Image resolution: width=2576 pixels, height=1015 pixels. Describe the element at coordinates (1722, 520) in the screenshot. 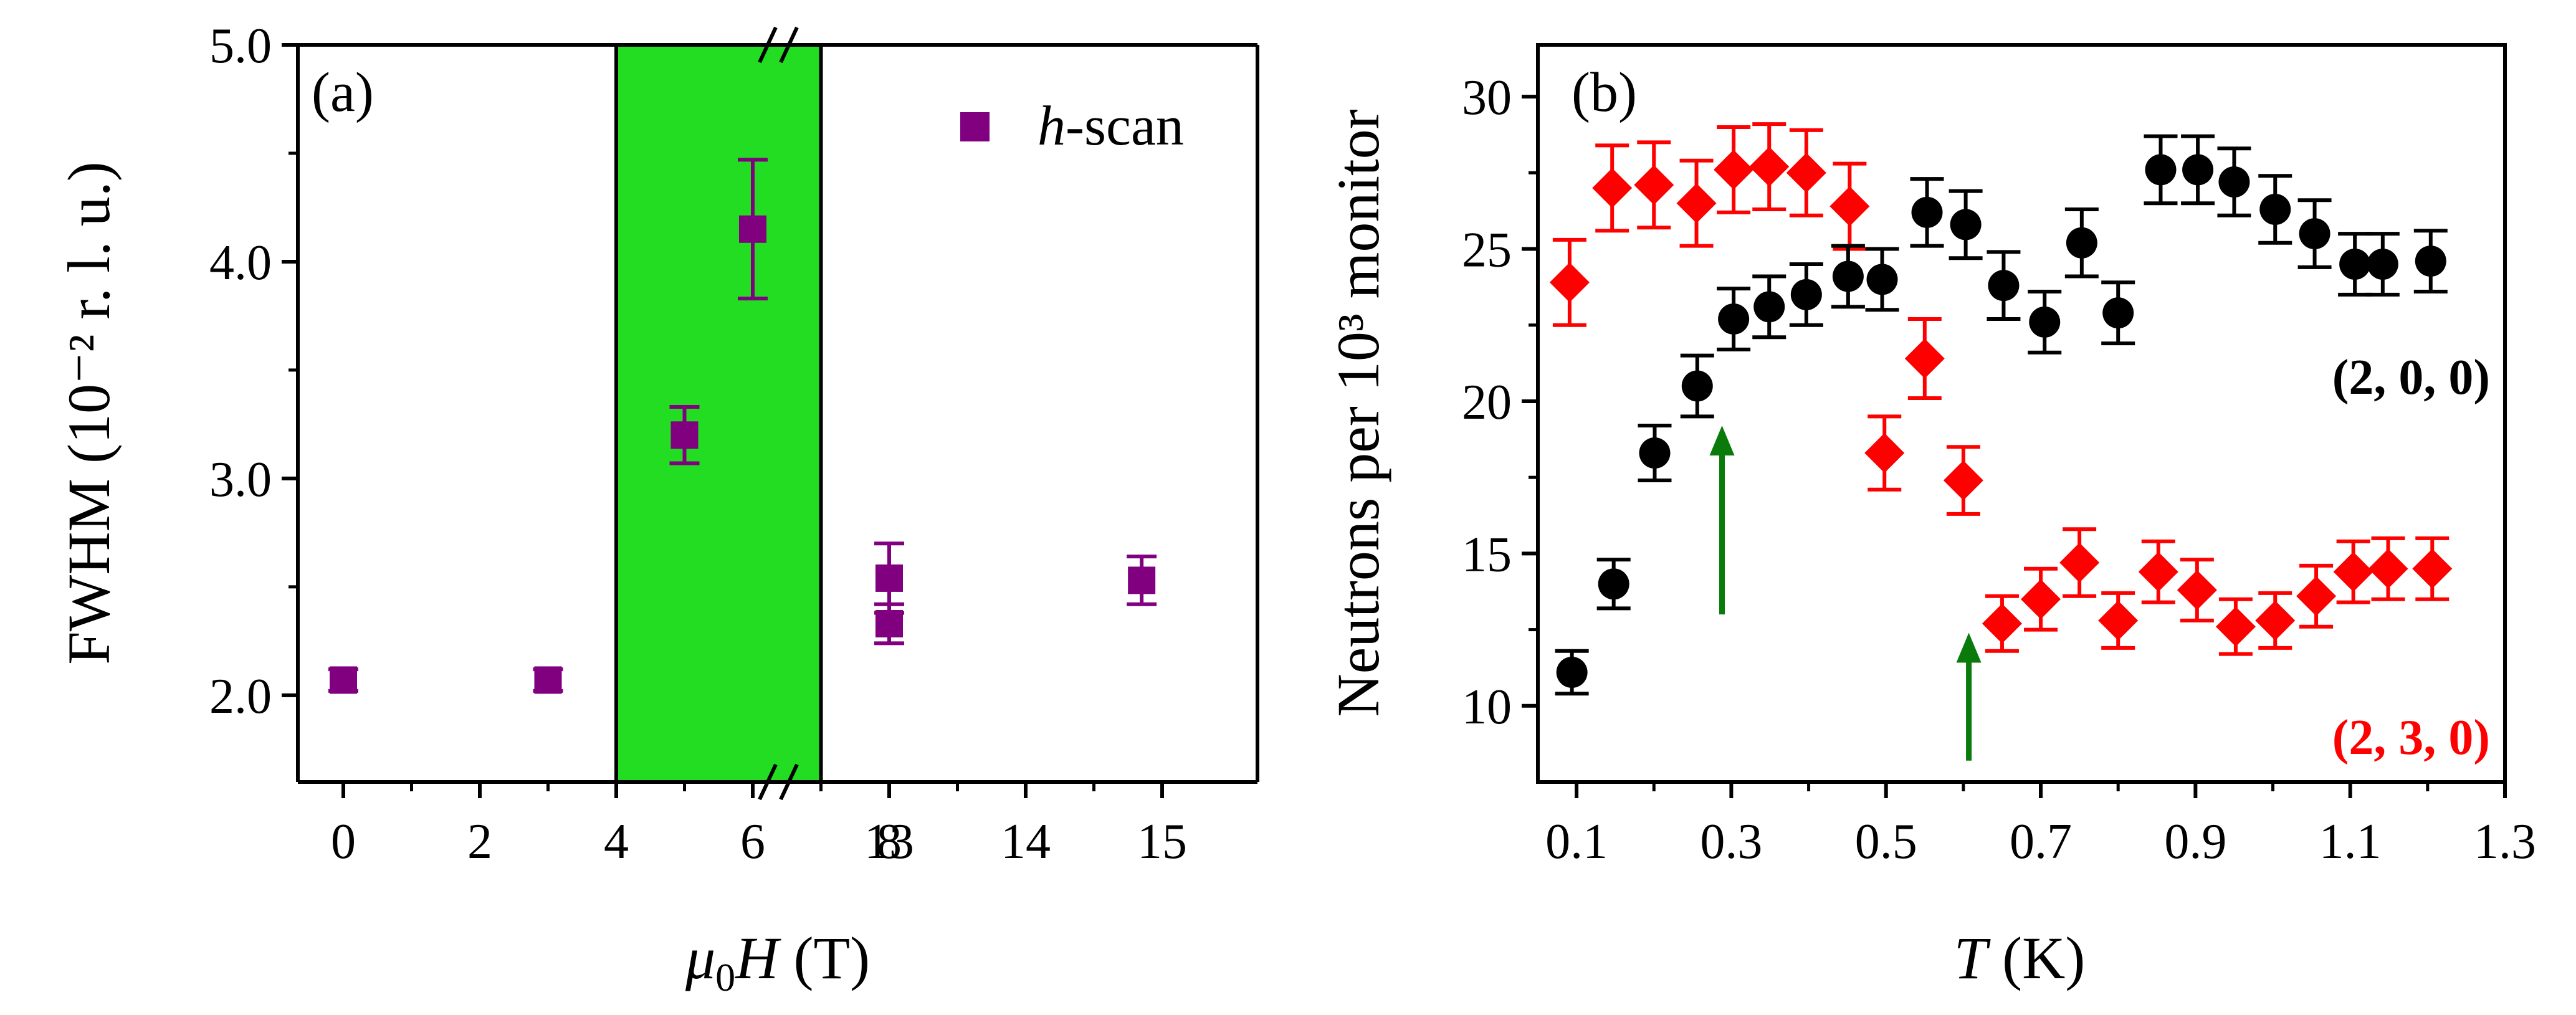

I see `b-green-arrow` at that location.